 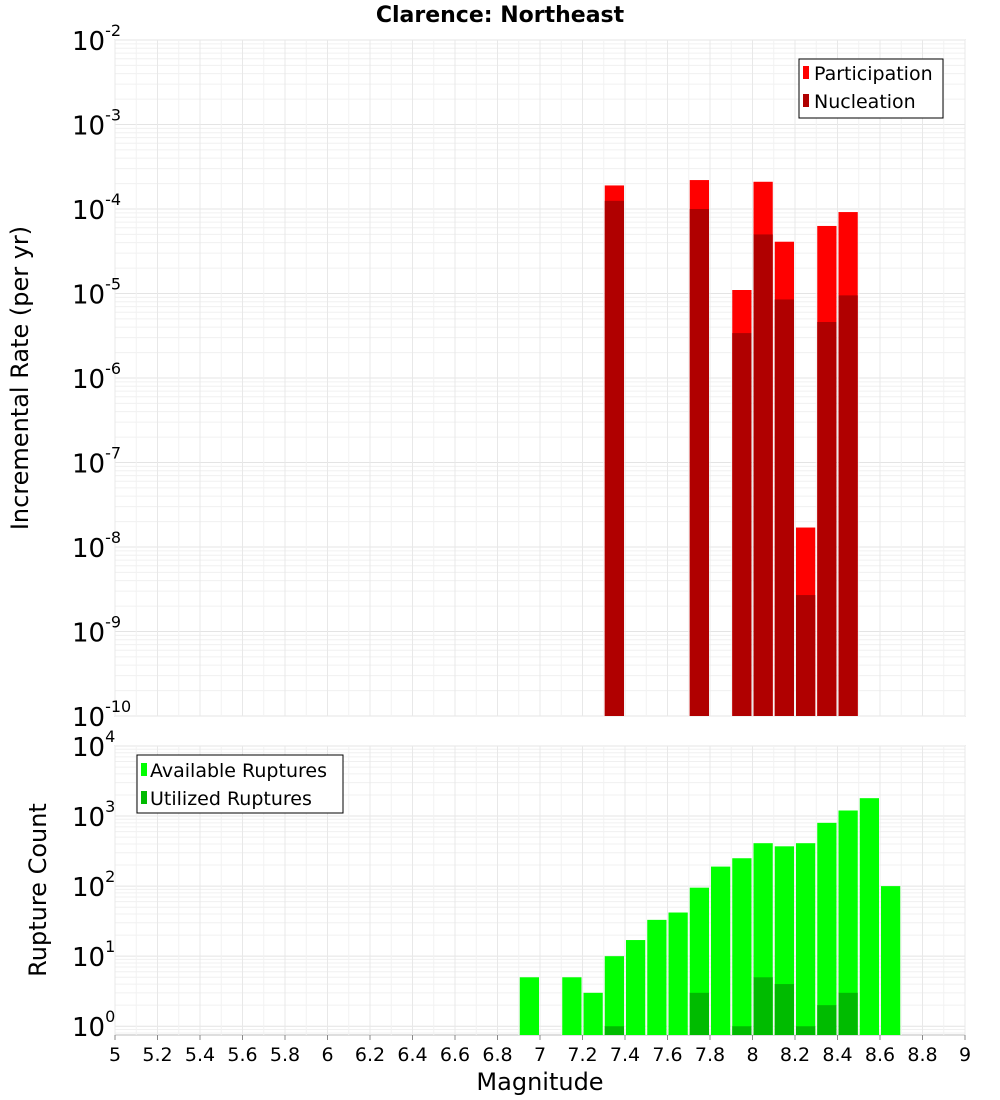 What do you see at coordinates (455, 1055) in the screenshot?
I see `x-tick-label: 6.6` at bounding box center [455, 1055].